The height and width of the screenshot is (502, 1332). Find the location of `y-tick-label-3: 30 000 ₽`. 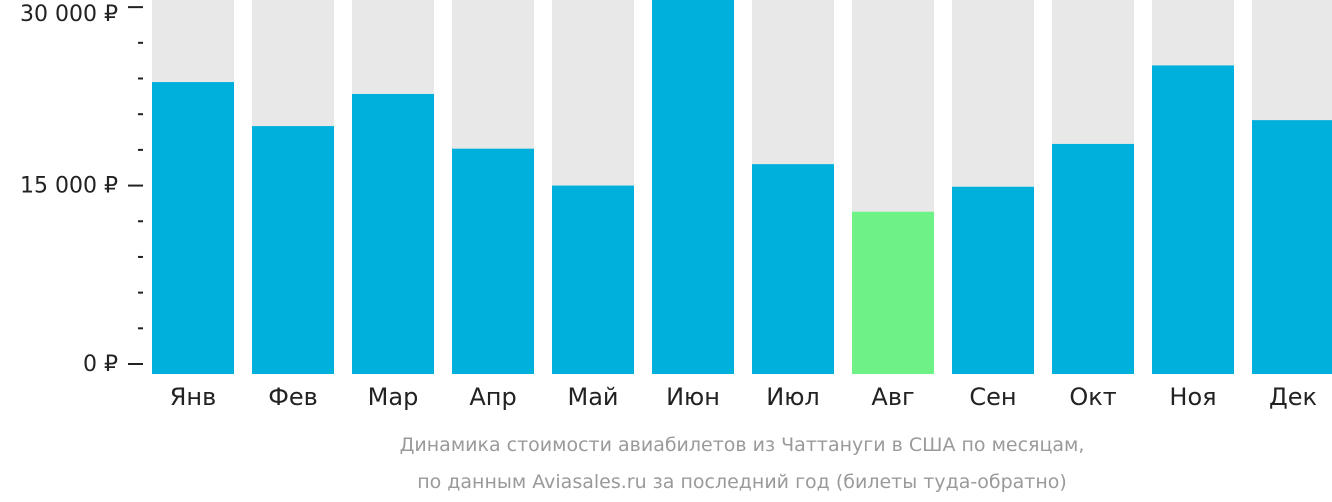

y-tick-label-3: 30 000 ₽ is located at coordinates (69, 14).